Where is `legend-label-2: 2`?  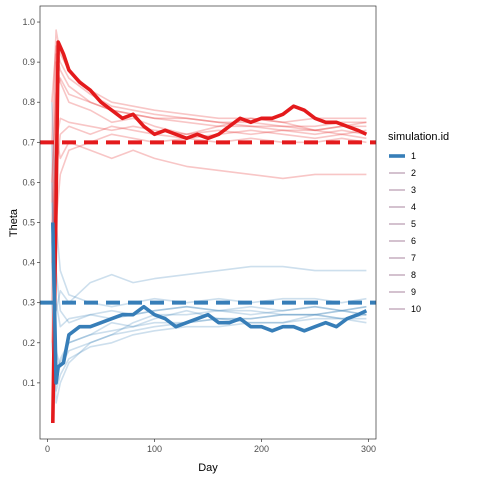 legend-label-2: 2 is located at coordinates (413, 173).